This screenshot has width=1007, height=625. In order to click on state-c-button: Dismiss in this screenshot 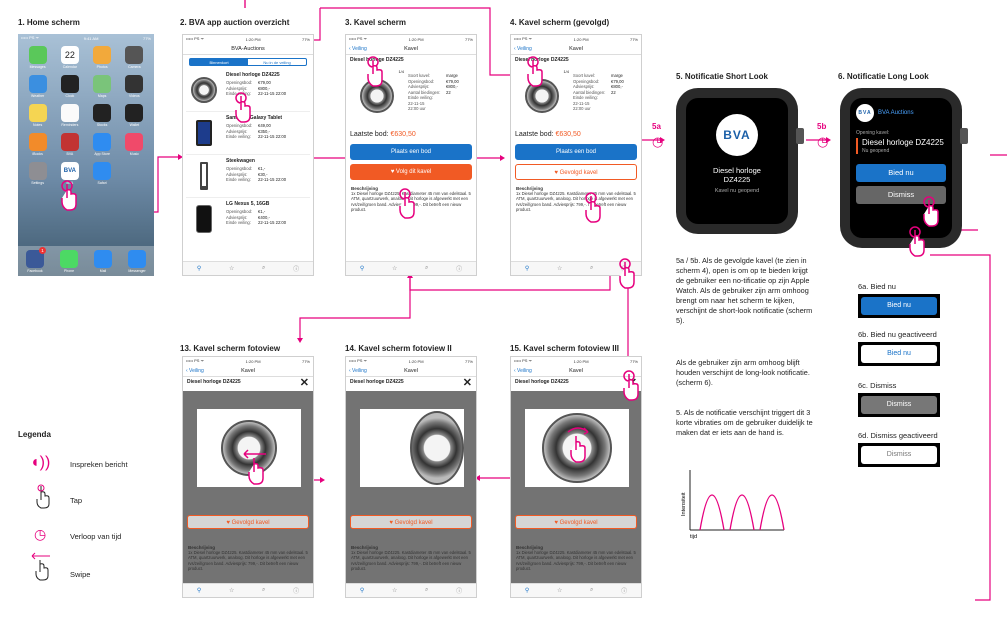, I will do `click(899, 405)`.